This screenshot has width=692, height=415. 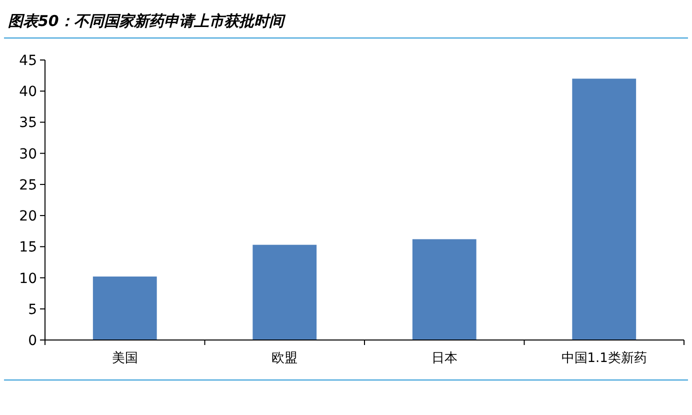 What do you see at coordinates (28, 61) in the screenshot?
I see `y-tick-label: 45` at bounding box center [28, 61].